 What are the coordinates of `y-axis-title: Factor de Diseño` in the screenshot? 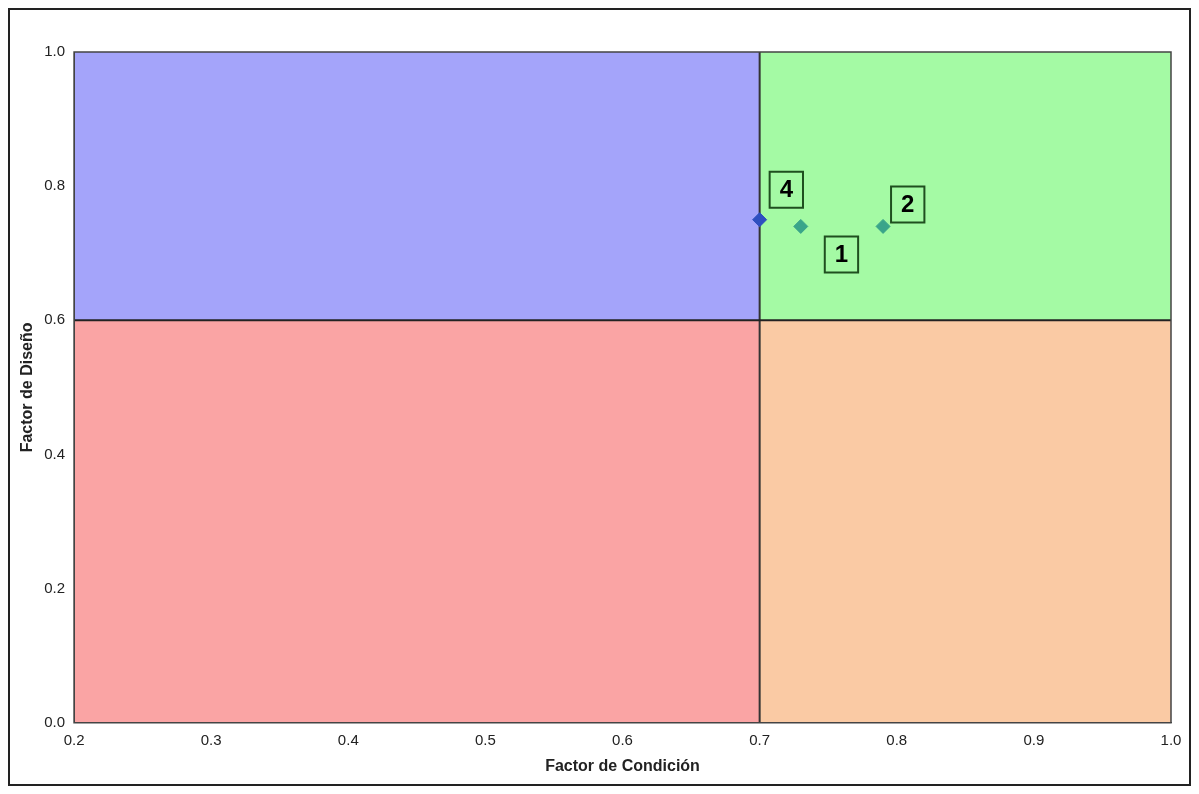 It's located at (27, 387).